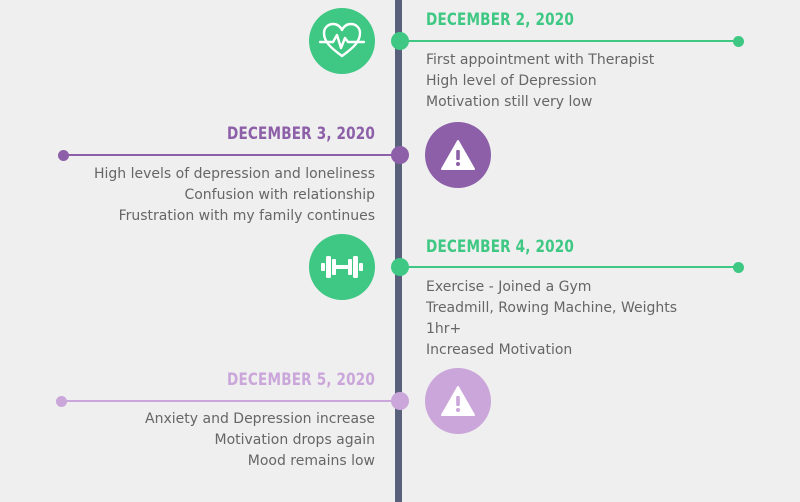 This screenshot has width=800, height=502. Describe the element at coordinates (500, 247) in the screenshot. I see `event-date: DECEMBER 4, 2020` at that location.